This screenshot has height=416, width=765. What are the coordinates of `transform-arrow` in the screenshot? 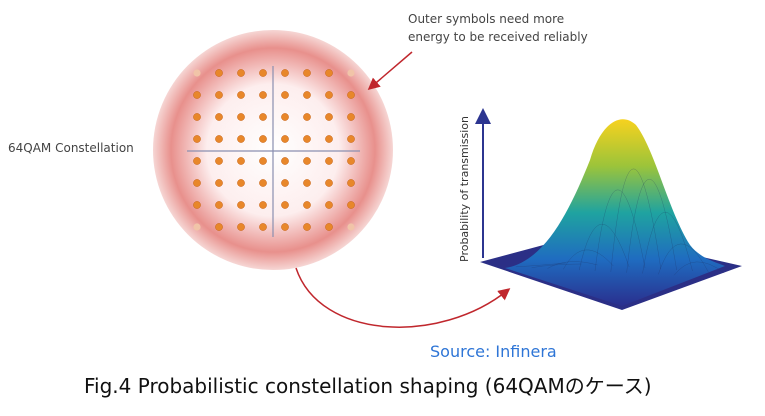 It's located at (403, 297).